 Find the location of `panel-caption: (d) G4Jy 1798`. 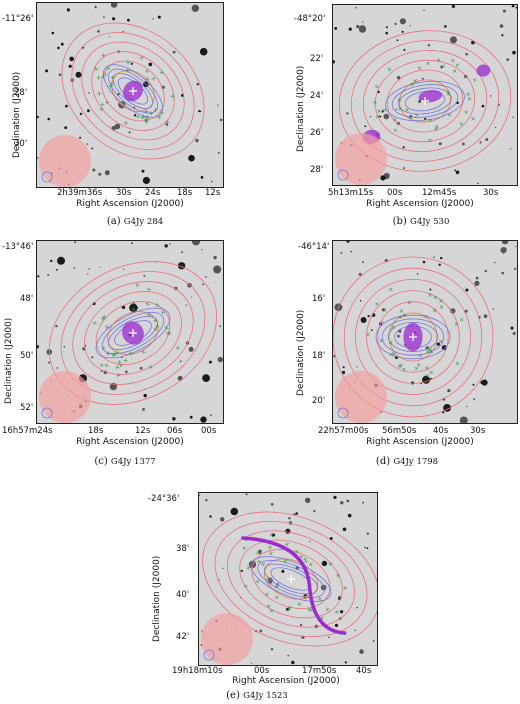

panel-caption: (d) G4Jy 1798 is located at coordinates (407, 461).